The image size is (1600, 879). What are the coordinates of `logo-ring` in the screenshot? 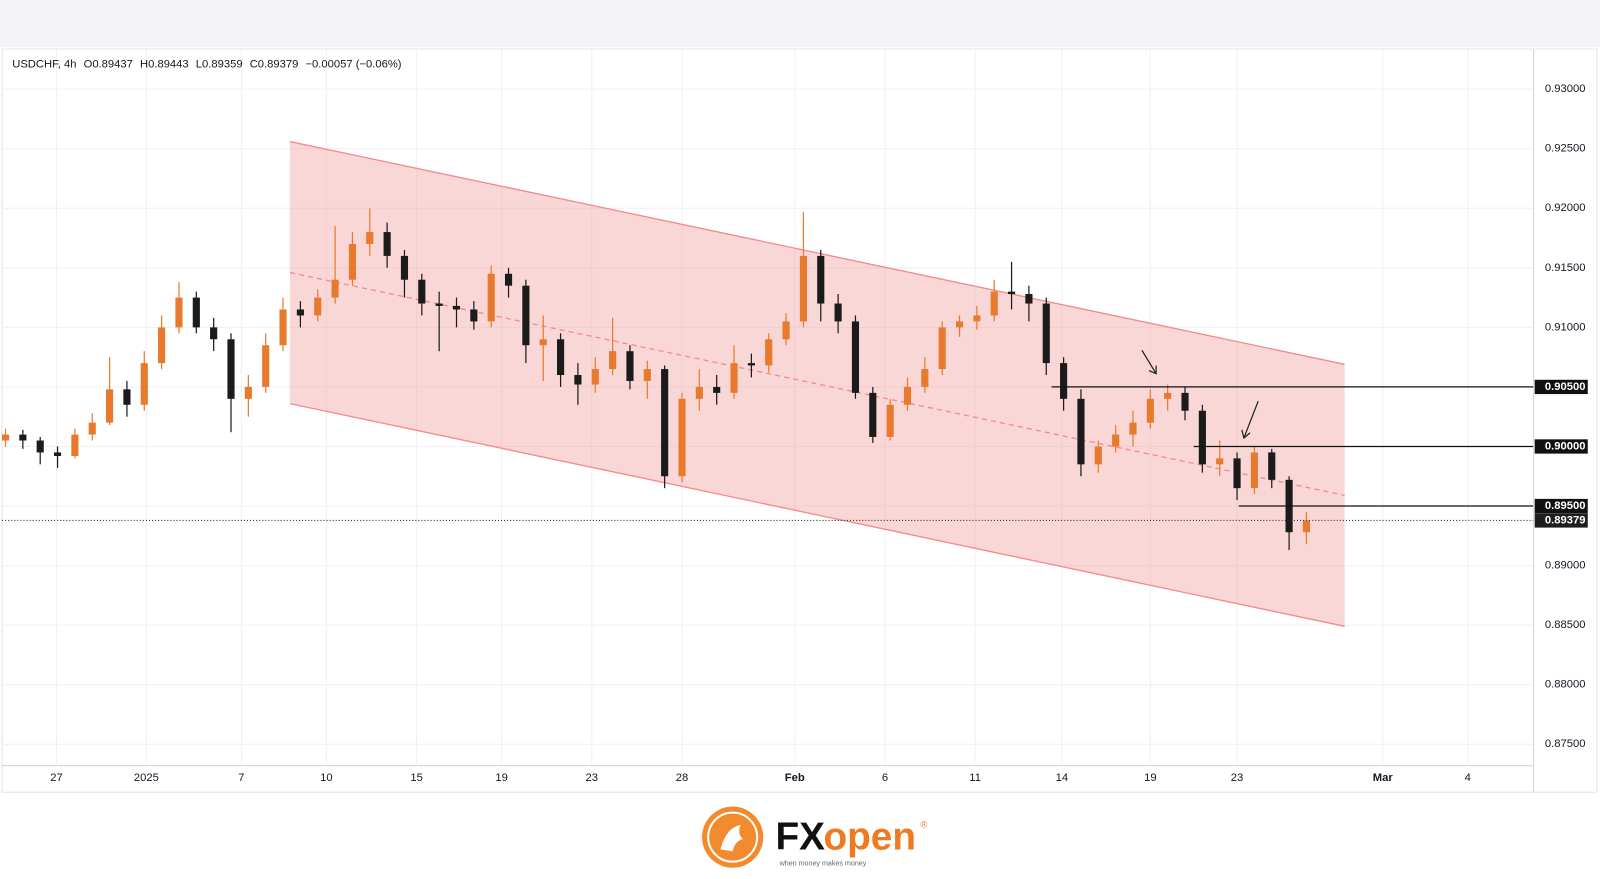 It's located at (733, 837).